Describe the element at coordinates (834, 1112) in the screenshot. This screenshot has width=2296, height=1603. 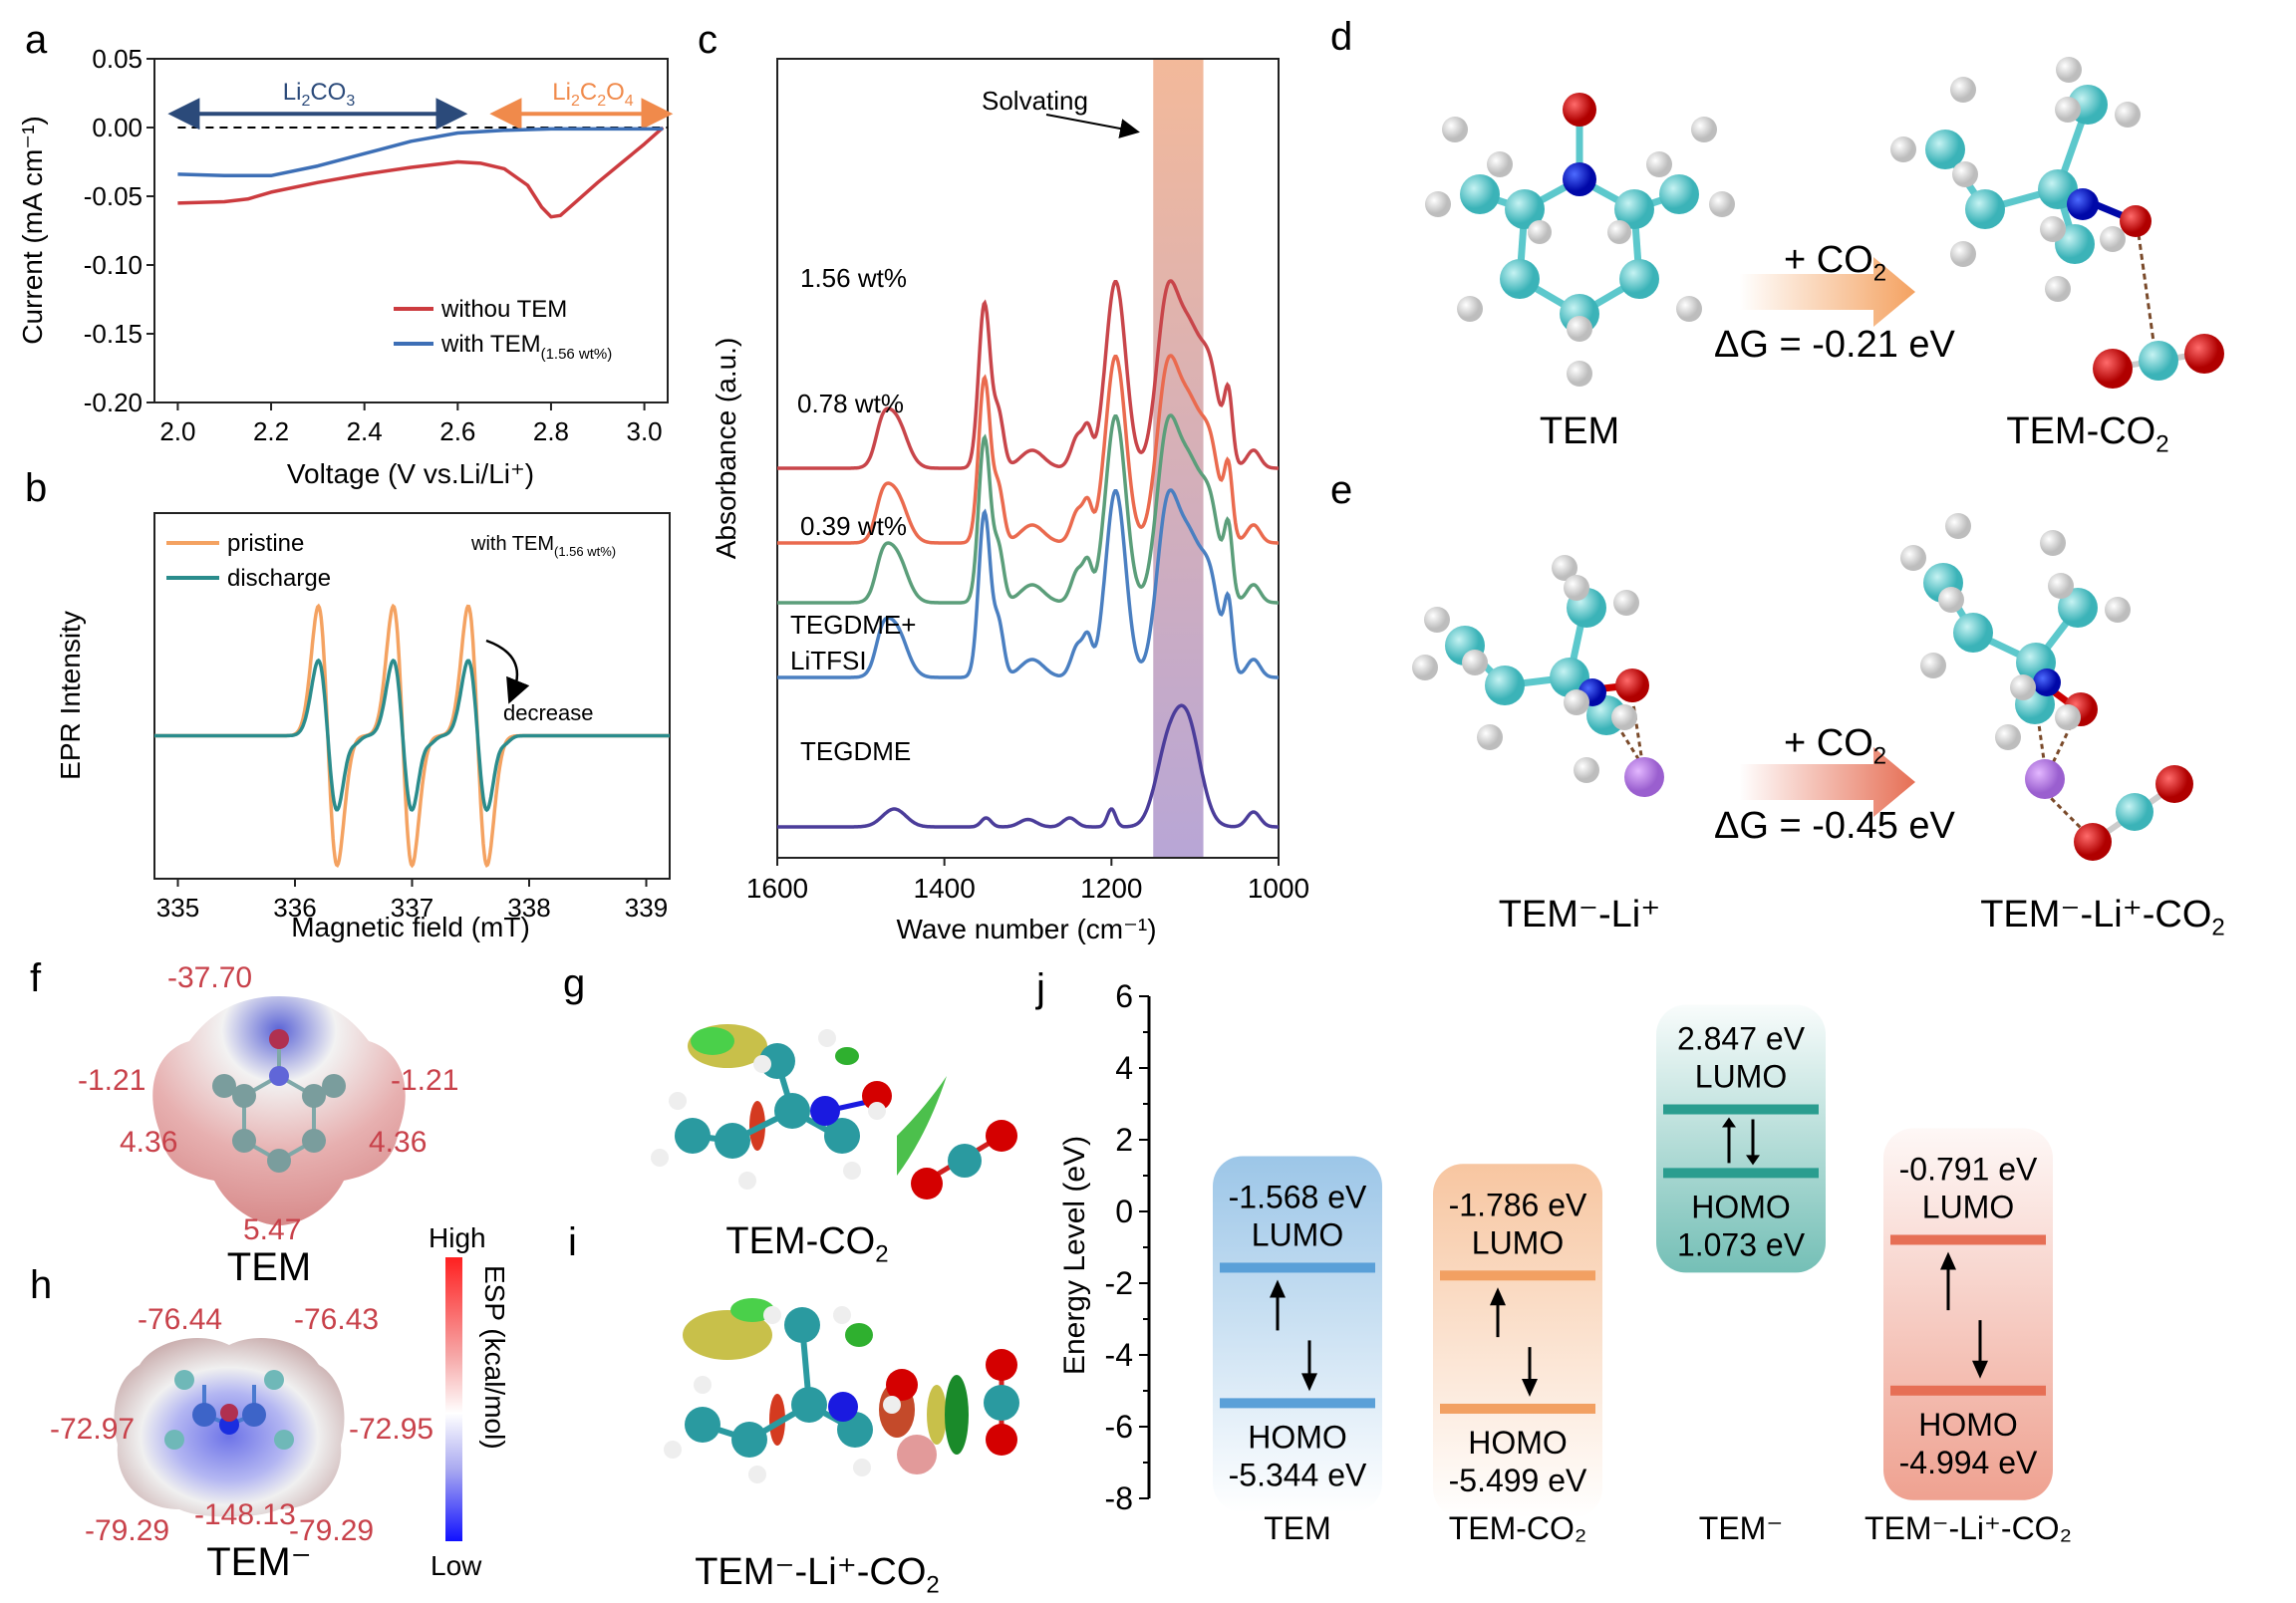
I see `tem-co2-igm-model` at that location.